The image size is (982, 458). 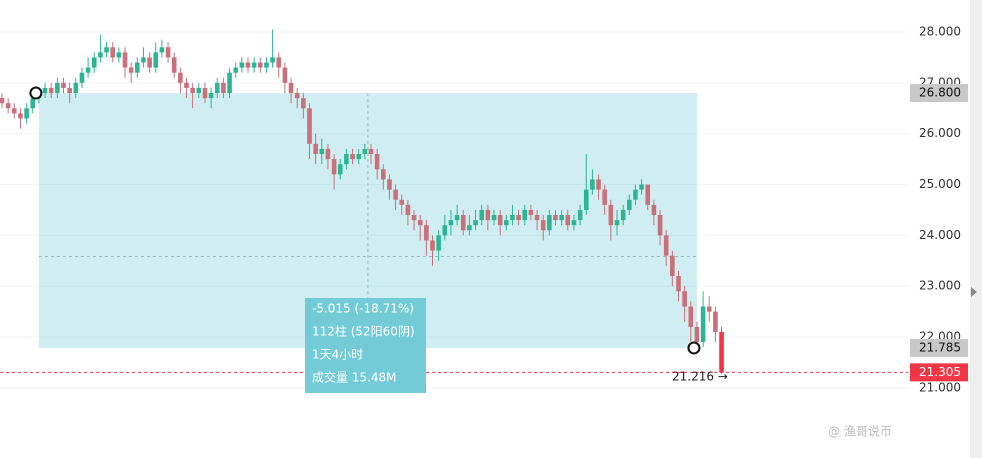 What do you see at coordinates (337, 355) in the screenshot?
I see `measure-info-line: 1天4小时` at bounding box center [337, 355].